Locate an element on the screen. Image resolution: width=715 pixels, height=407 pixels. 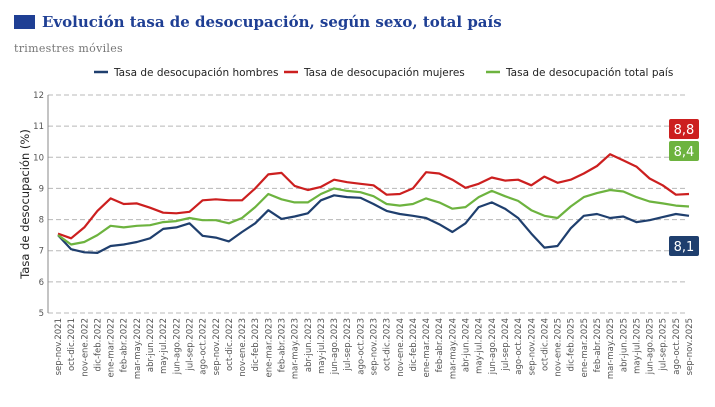
x-tick-label: jul-sep.2023 is located at coordinates (348, 345).